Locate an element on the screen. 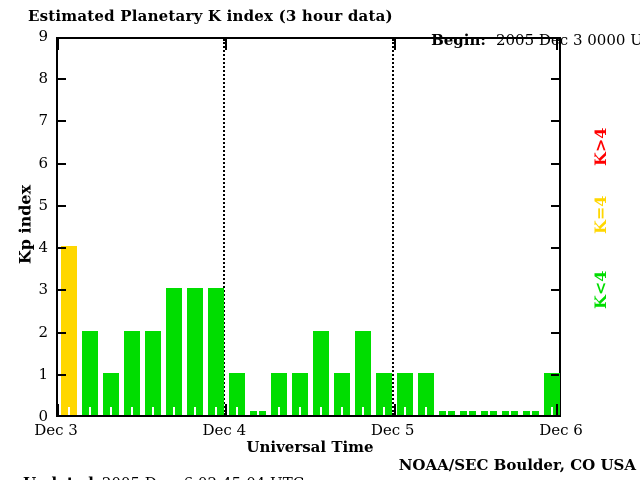 The height and width of the screenshot is (480, 640). legend-k-eq-4: K=4 is located at coordinates (600, 215).